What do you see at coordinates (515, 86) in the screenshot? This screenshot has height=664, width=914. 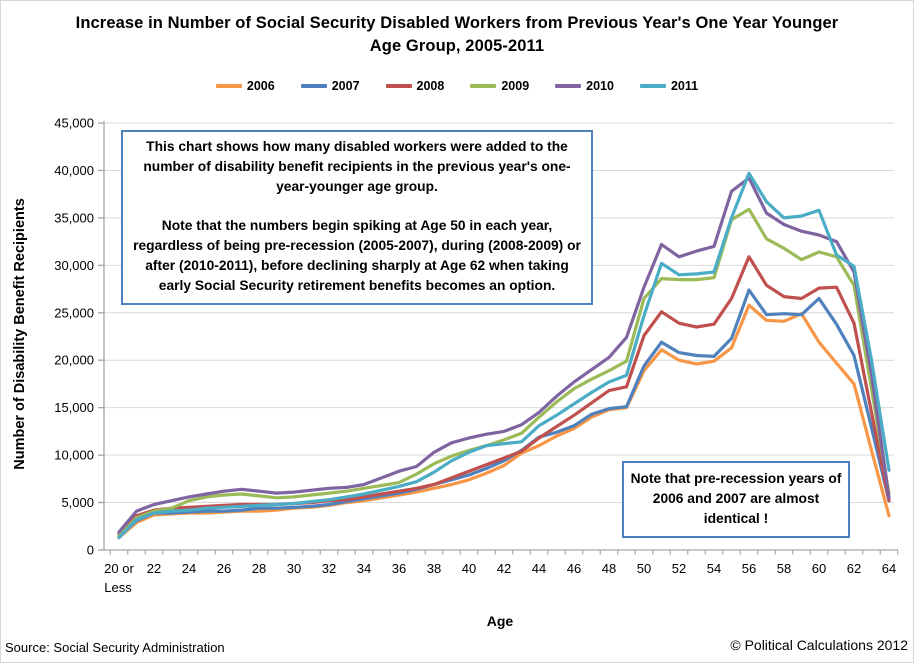 I see `legend-label: 2009` at bounding box center [515, 86].